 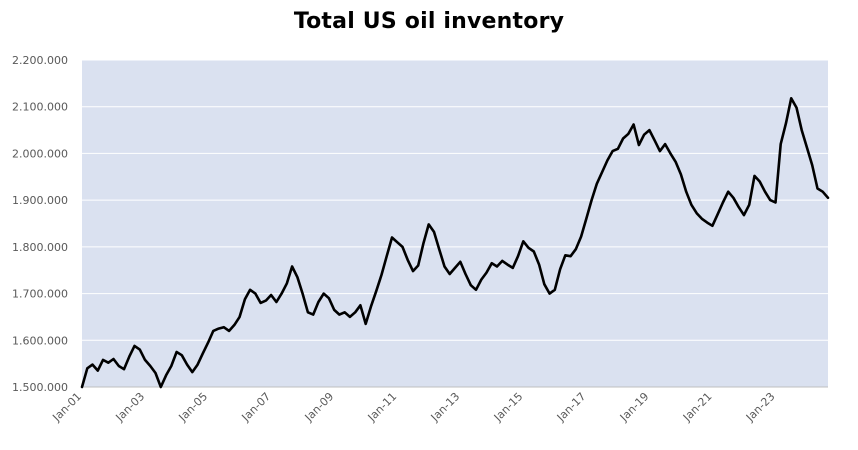 What do you see at coordinates (571, 407) in the screenshot?
I see `x-tick-label: Jan-17` at bounding box center [571, 407].